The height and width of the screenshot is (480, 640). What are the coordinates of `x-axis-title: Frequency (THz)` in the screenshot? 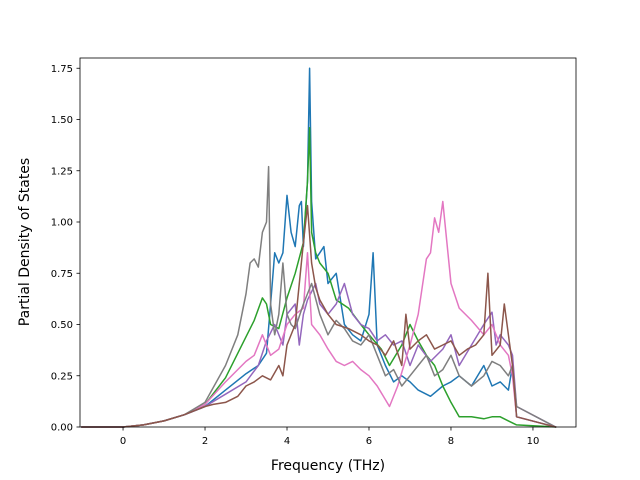 It's located at (328, 466).